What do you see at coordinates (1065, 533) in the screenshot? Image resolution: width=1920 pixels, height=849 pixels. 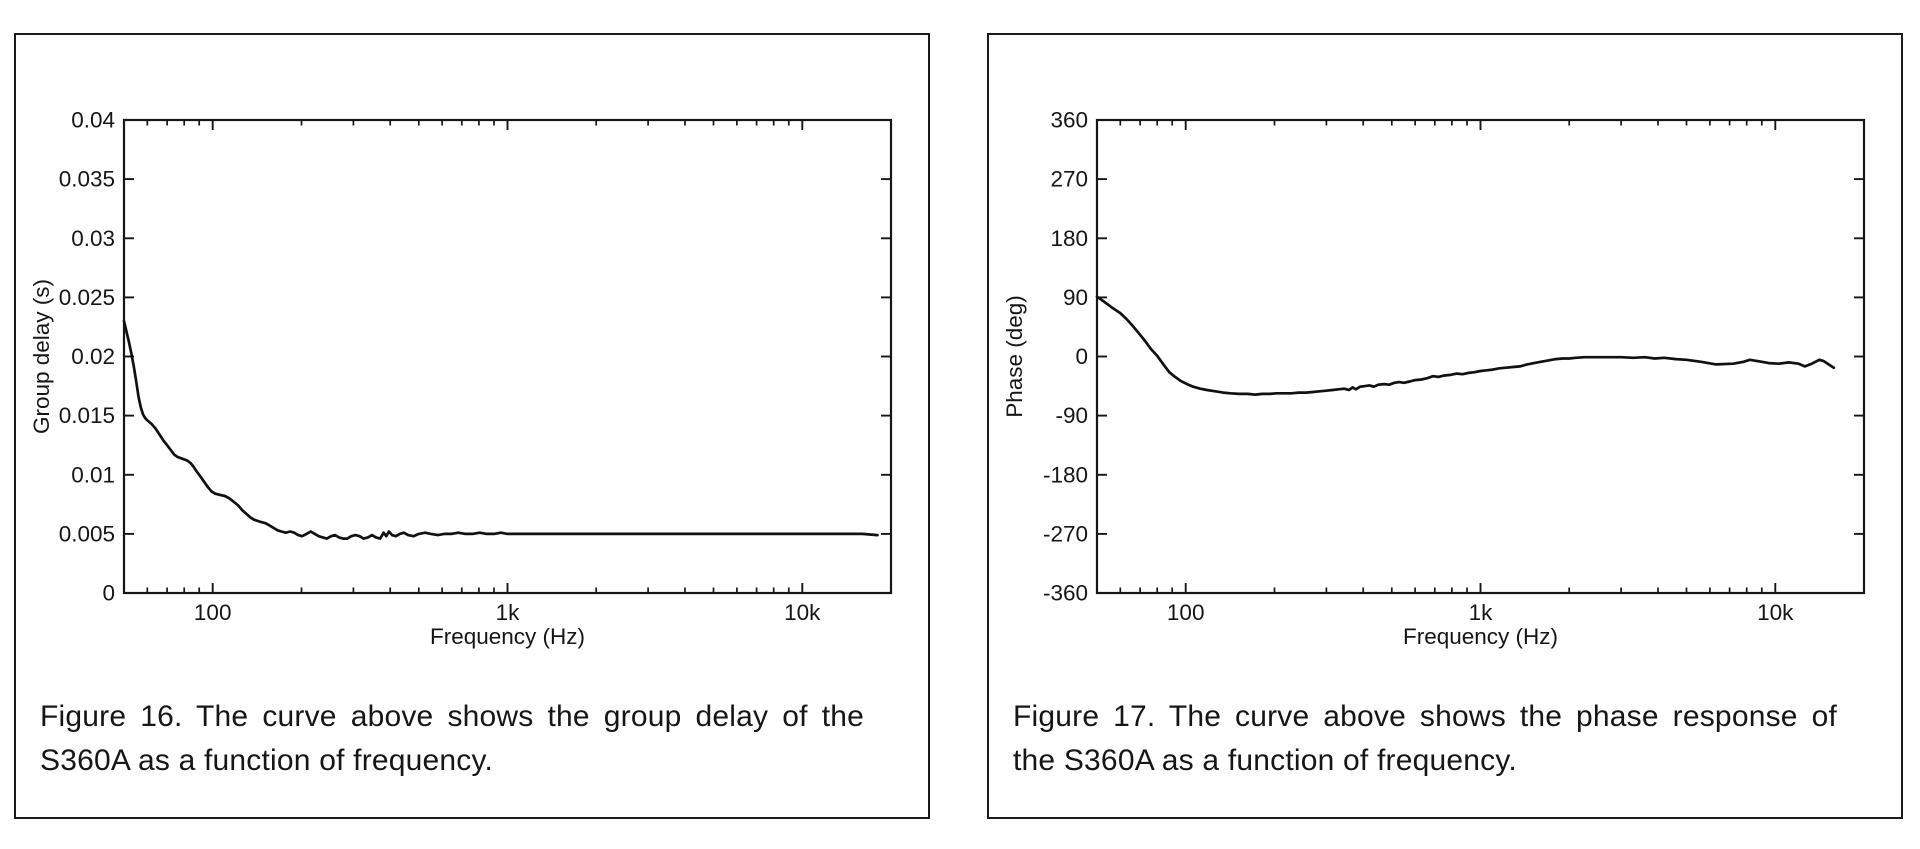 I see `y-tick-label: -270` at bounding box center [1065, 533].